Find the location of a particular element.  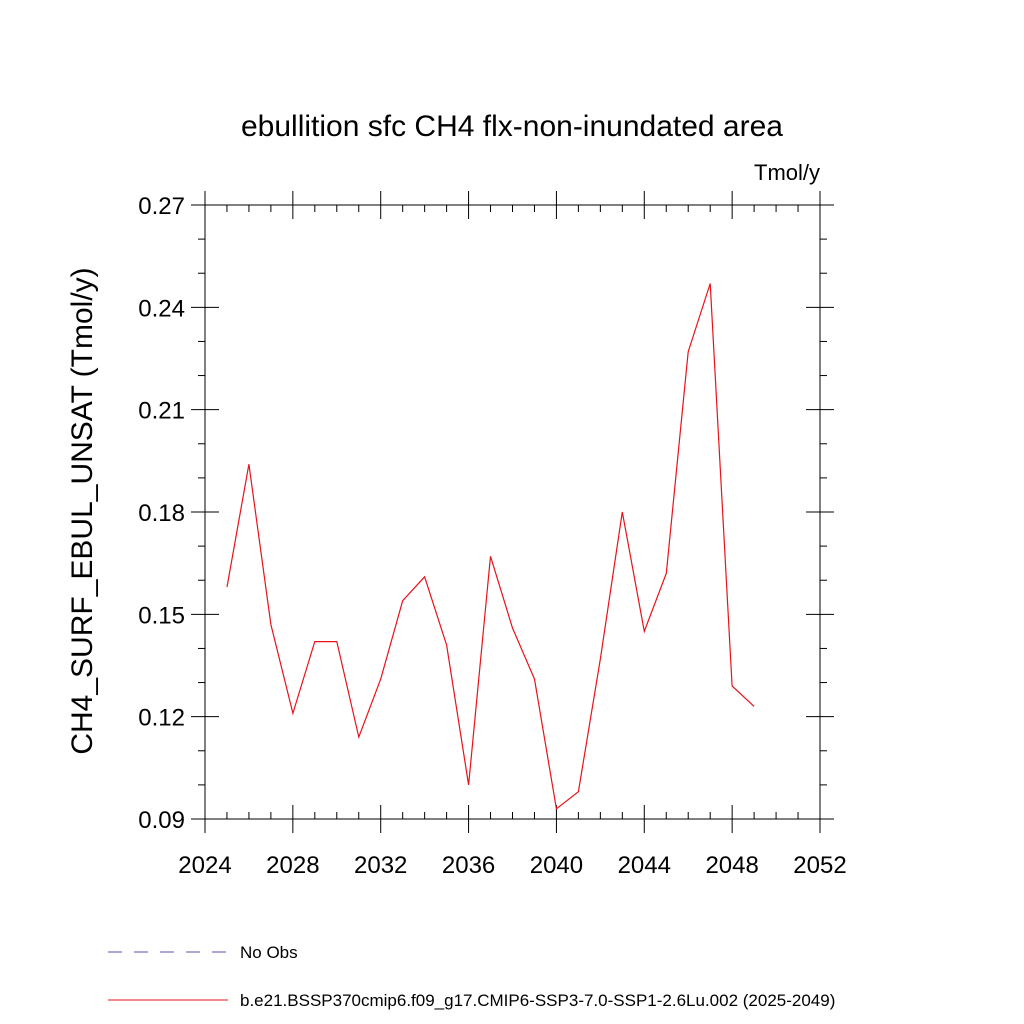

legend-label: No Obs is located at coordinates (269, 952).